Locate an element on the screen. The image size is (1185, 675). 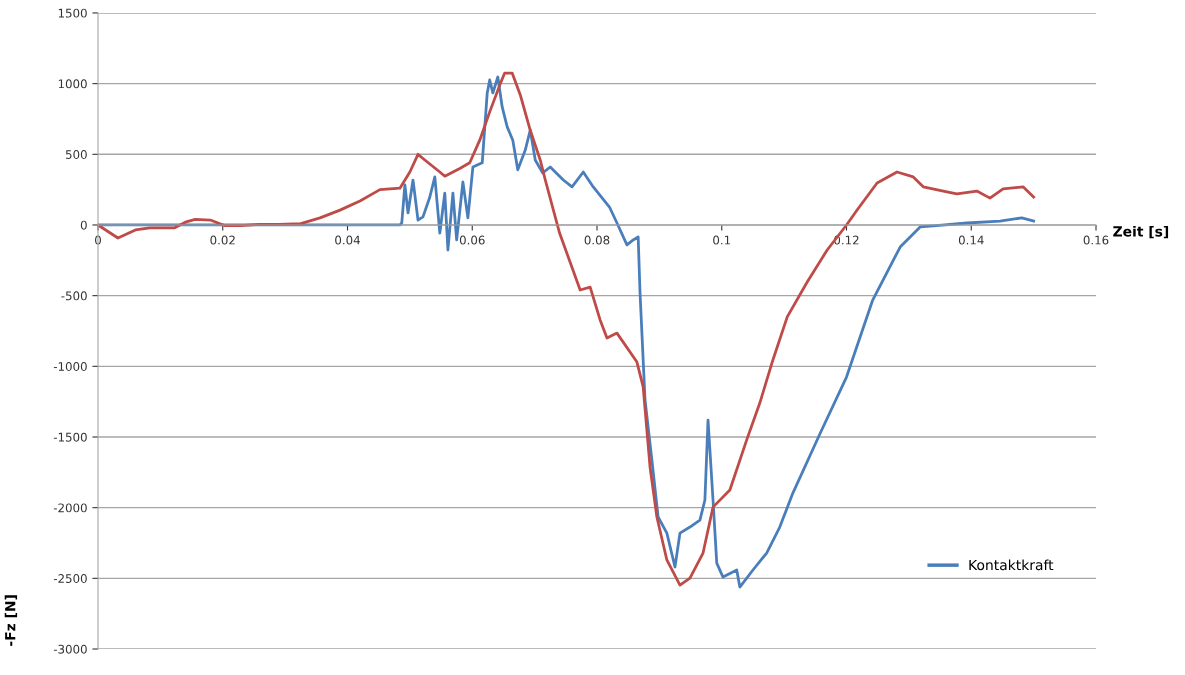
y-tick-label: -2500 is located at coordinates (70, 578).